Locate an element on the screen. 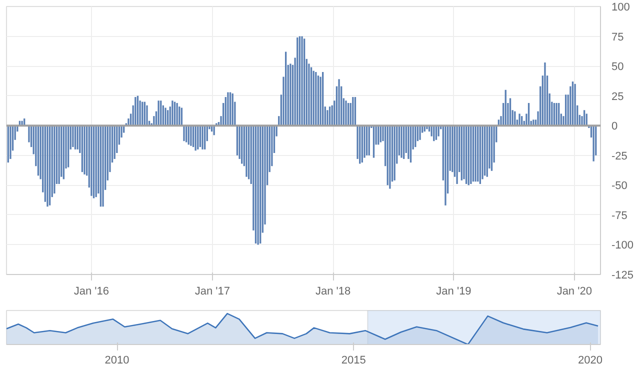 The image size is (640, 369). y-tick-label: -100 is located at coordinates (623, 246).